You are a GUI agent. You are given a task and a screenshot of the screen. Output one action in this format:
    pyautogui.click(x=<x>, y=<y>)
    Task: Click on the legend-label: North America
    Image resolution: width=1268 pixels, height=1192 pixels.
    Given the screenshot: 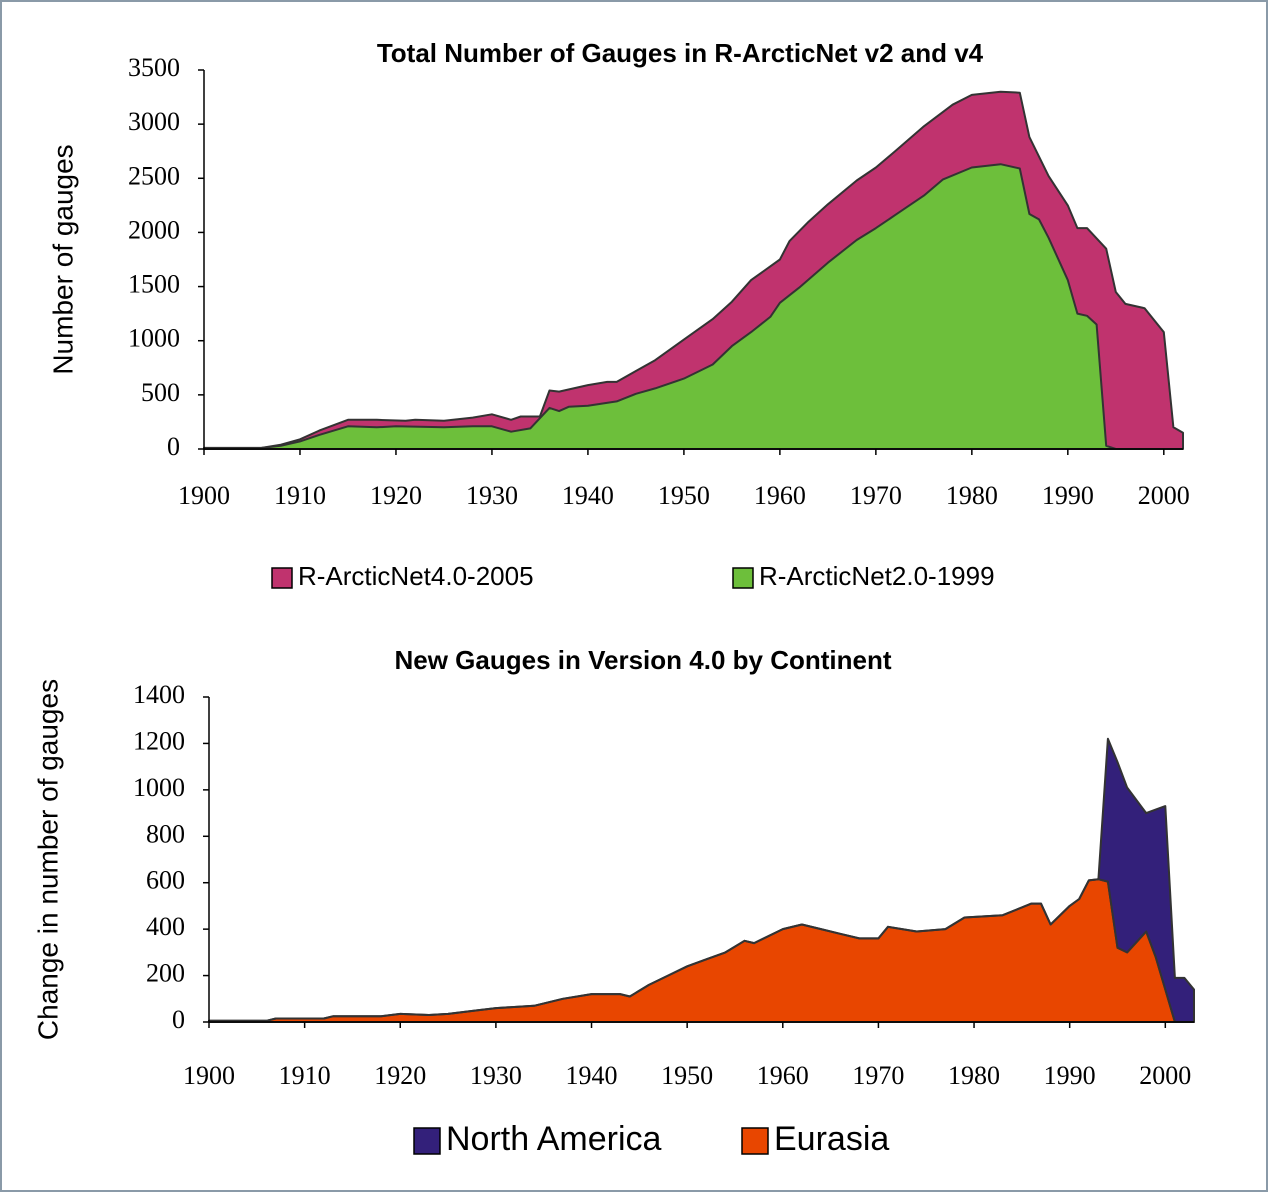 What is the action you would take?
    pyautogui.click(x=553, y=1139)
    